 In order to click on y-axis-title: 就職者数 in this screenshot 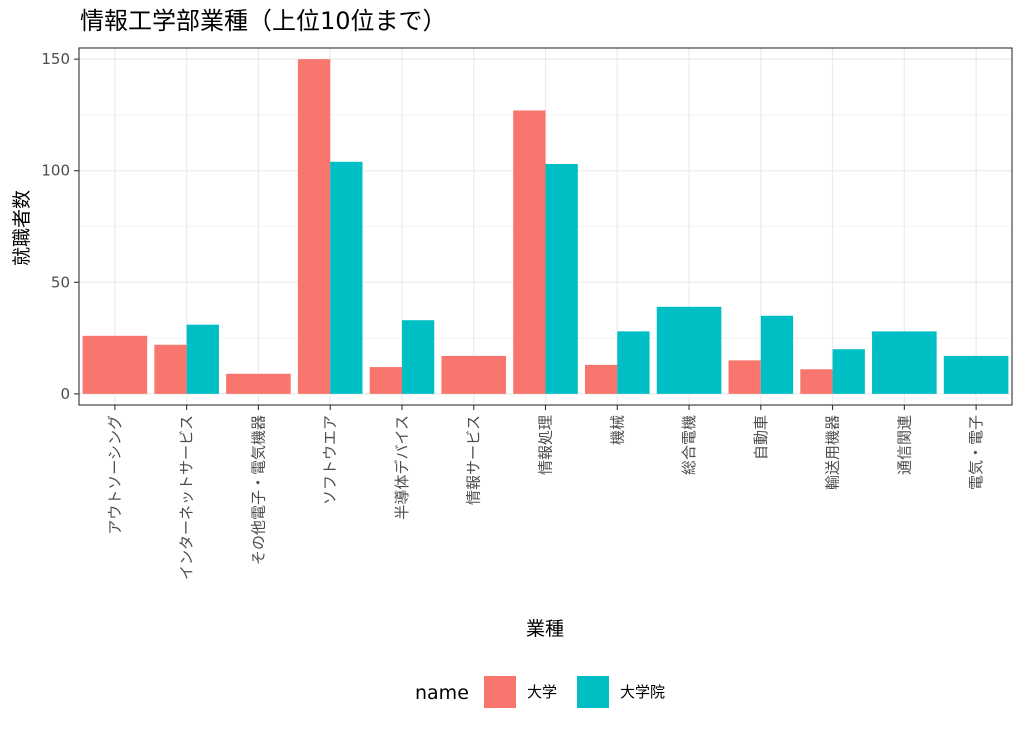, I will do `click(22, 228)`.